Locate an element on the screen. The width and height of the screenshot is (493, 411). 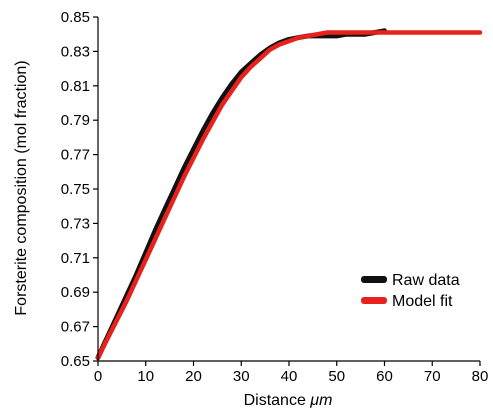
legend-swatch-raw-data is located at coordinates (374, 279).